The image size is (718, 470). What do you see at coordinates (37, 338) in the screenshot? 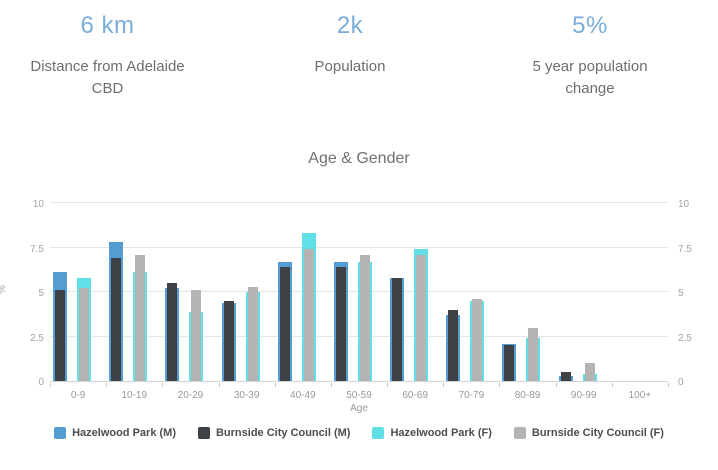
I see `y-tick-left-2.5: 2.5` at bounding box center [37, 338].